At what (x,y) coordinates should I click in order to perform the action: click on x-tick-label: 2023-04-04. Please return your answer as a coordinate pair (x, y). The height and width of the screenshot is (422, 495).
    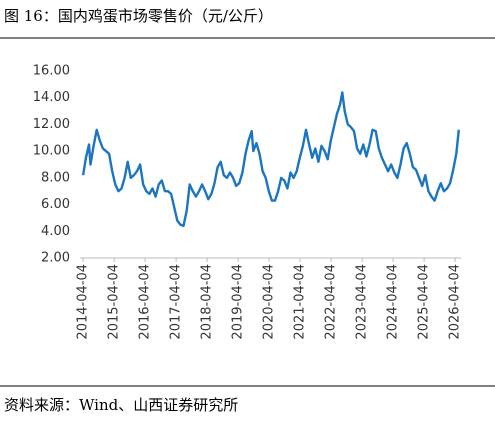
    Looking at the image, I should click on (362, 302).